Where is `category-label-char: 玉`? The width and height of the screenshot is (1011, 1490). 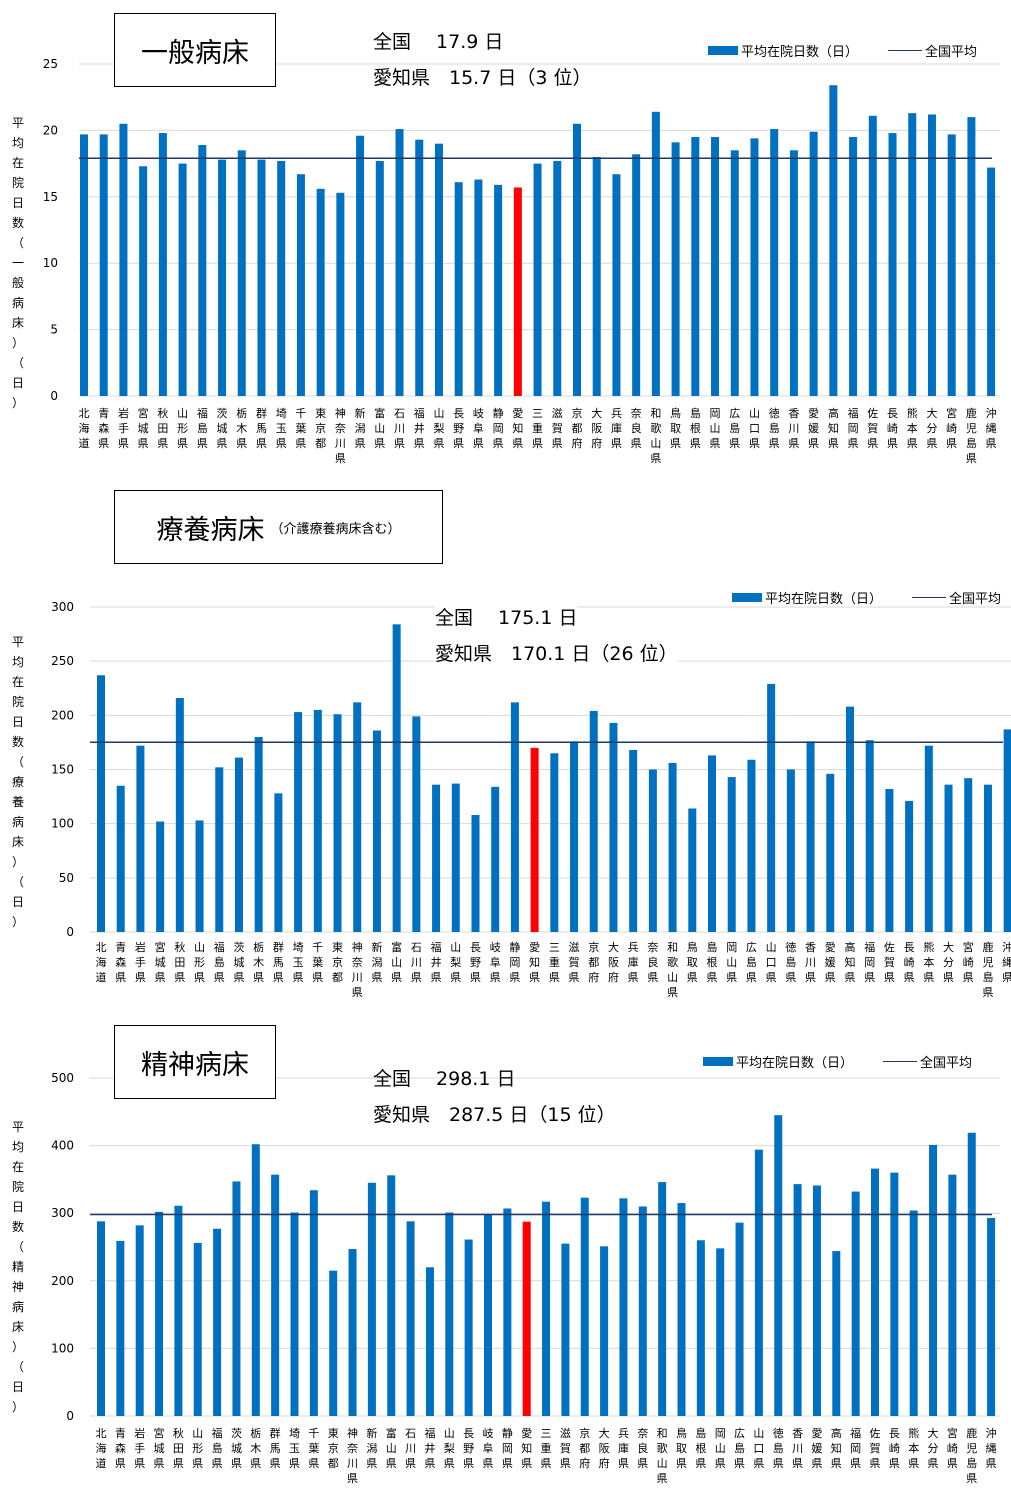 category-label-char: 玉 is located at coordinates (294, 1448).